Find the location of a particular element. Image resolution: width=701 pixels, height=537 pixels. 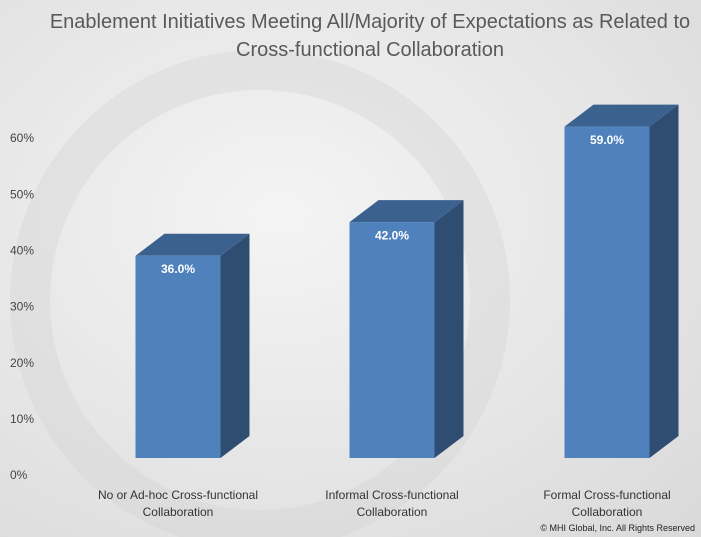

value-label: 36.0% is located at coordinates (178, 269).